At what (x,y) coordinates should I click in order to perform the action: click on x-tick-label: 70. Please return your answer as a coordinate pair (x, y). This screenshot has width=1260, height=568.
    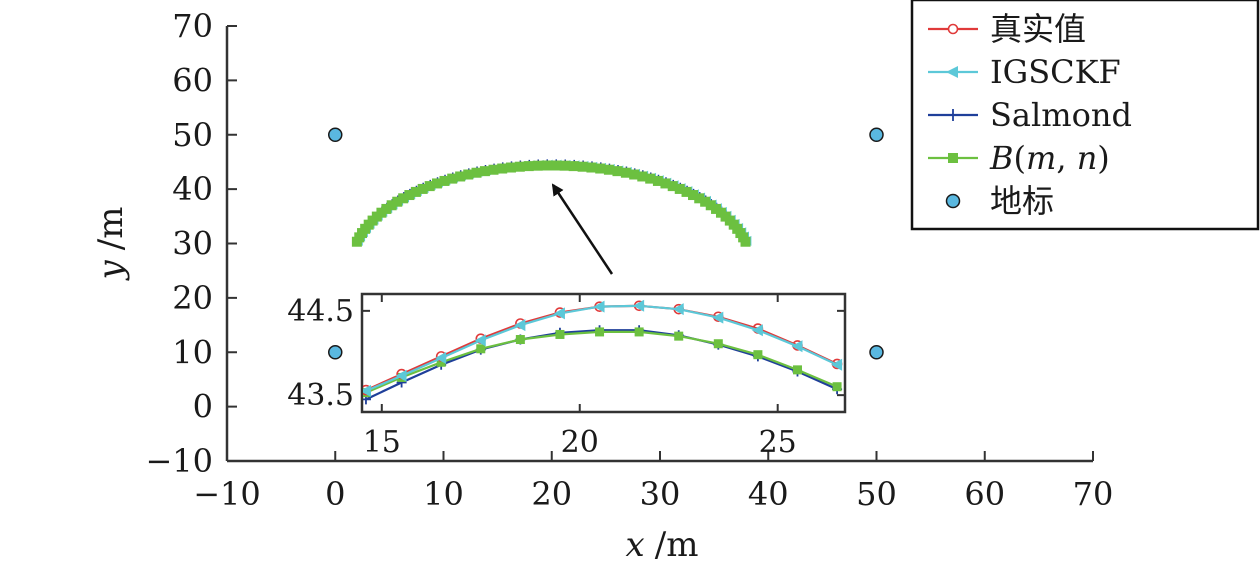
    Looking at the image, I should click on (1093, 494).